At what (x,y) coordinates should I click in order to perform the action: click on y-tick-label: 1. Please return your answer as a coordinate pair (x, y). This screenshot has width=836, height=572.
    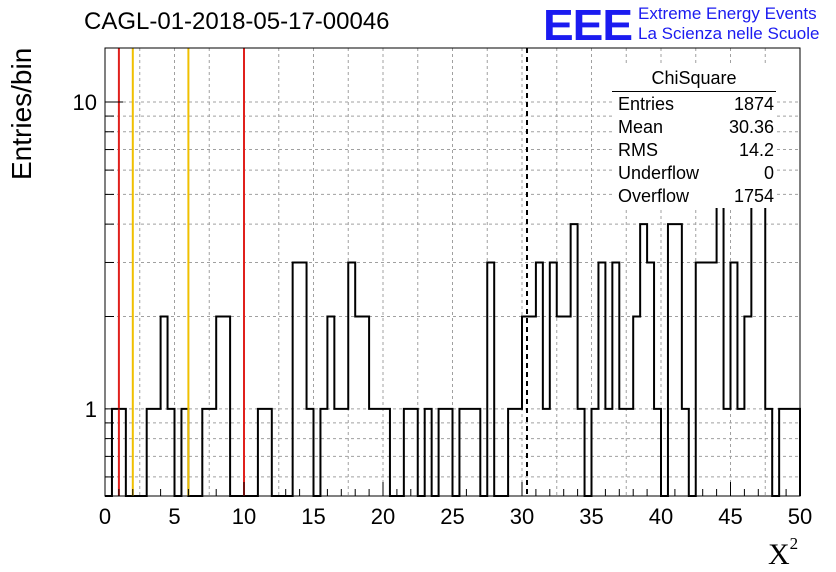
    Looking at the image, I should click on (91, 409).